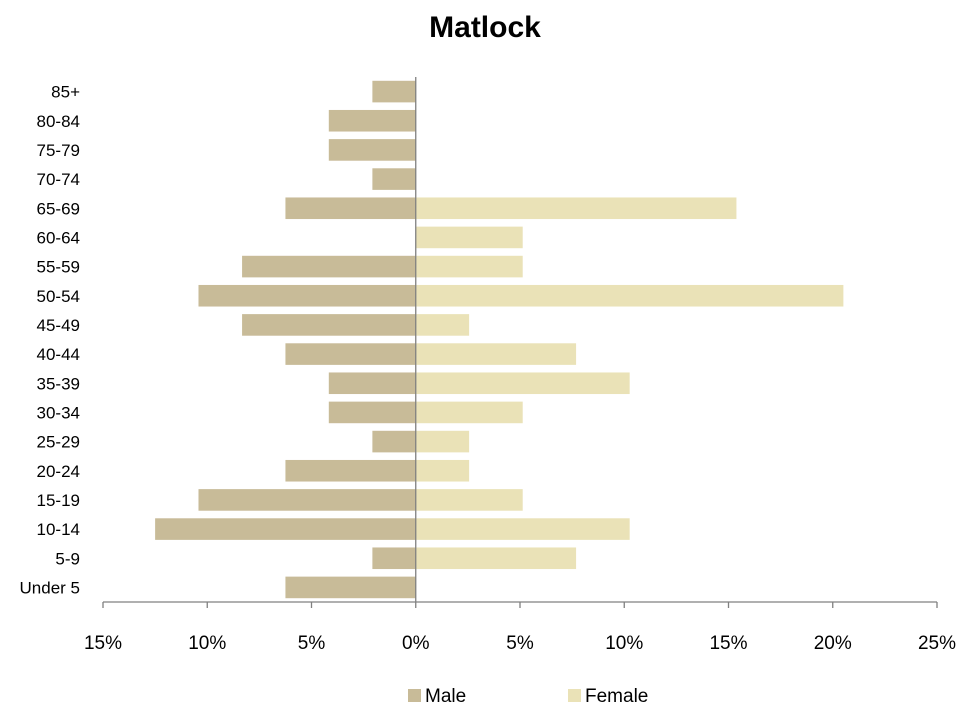 The image size is (979, 713). What do you see at coordinates (520, 627) in the screenshot?
I see `x-axis: 15% 10% 5% 0% 5% 10% 15% 20% 25%` at bounding box center [520, 627].